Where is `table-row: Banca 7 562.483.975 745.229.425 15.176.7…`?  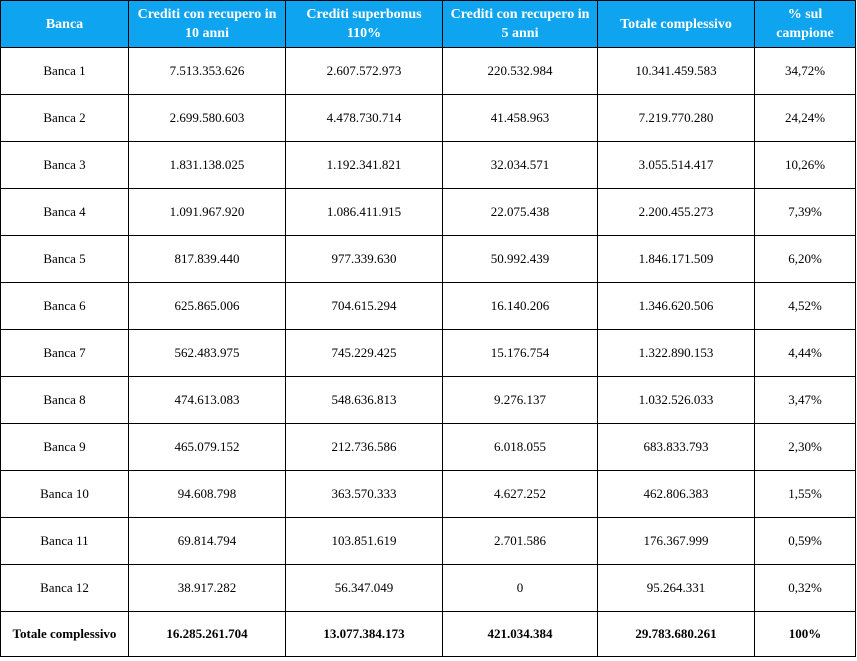
table-row: Banca 7 562.483.975 745.229.425 15.176.7… is located at coordinates (428, 353).